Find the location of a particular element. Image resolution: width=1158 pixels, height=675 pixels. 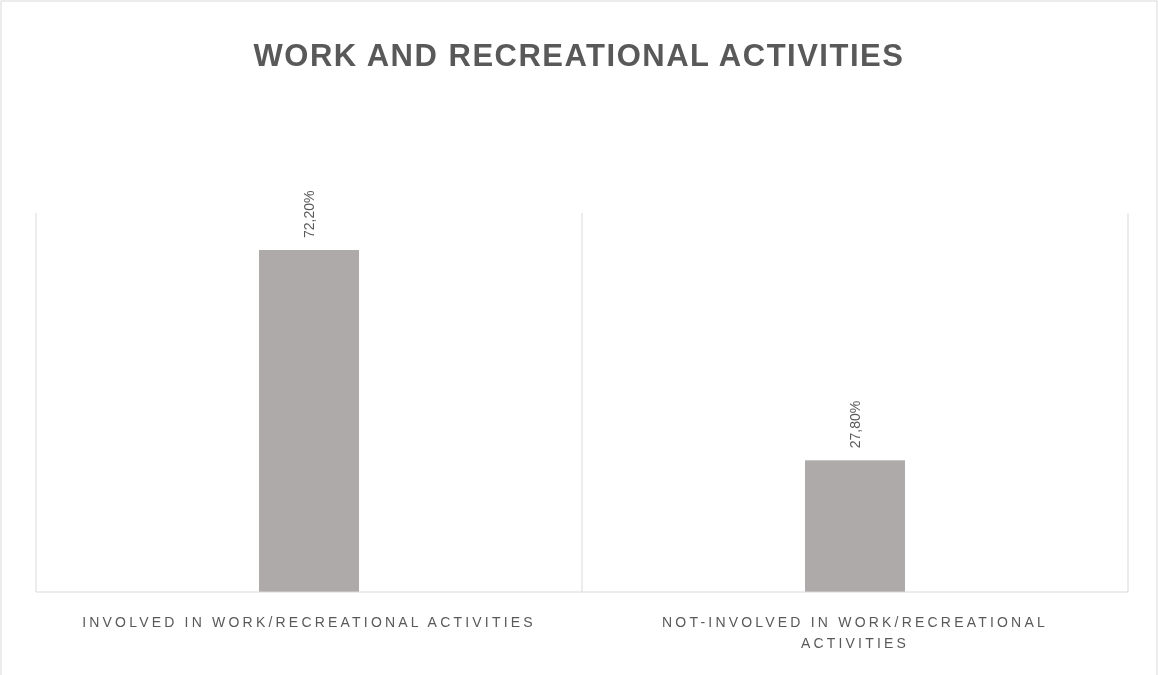

x-tick-label: INVOLVED IN WORK/RECREATIONAL ACTIVITIES is located at coordinates (309, 622).